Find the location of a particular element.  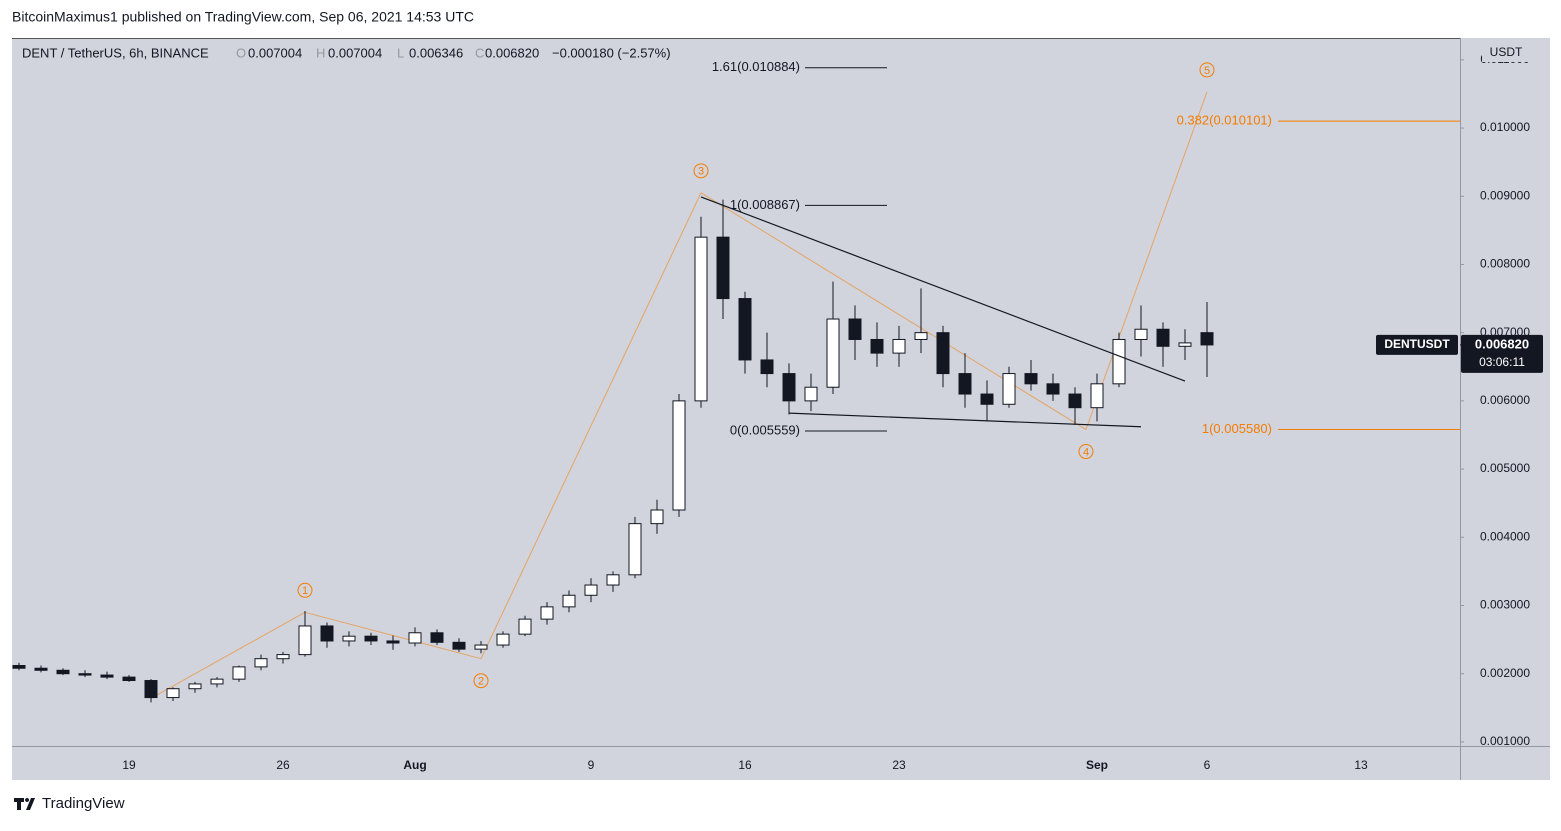

fib-label: 1.61(0.010884) is located at coordinates (756, 66).